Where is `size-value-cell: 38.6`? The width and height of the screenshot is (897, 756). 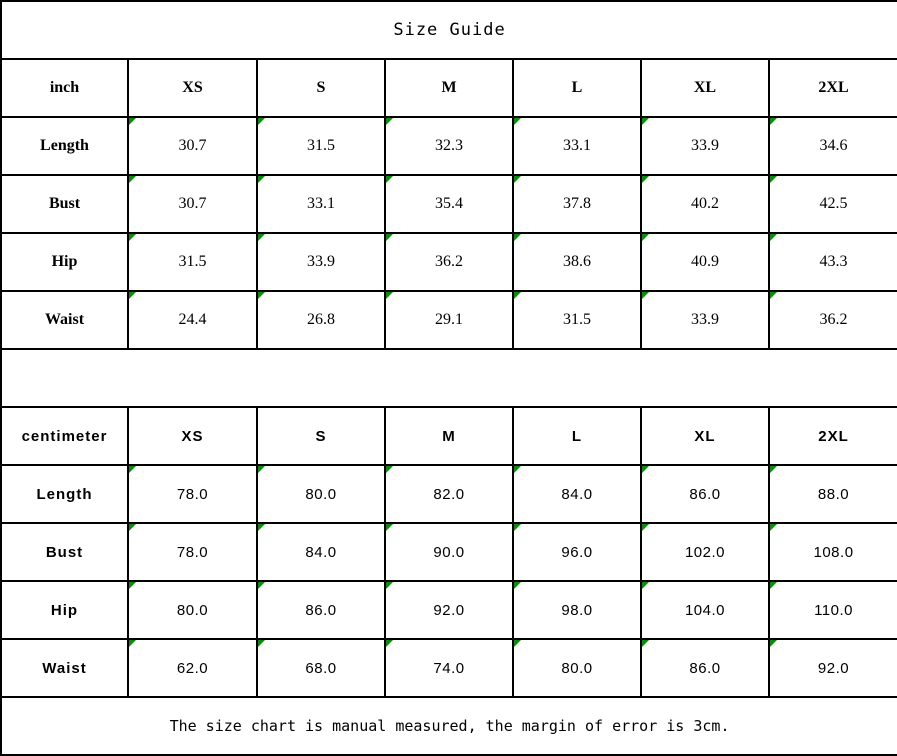
size-value-cell: 38.6 is located at coordinates (577, 262).